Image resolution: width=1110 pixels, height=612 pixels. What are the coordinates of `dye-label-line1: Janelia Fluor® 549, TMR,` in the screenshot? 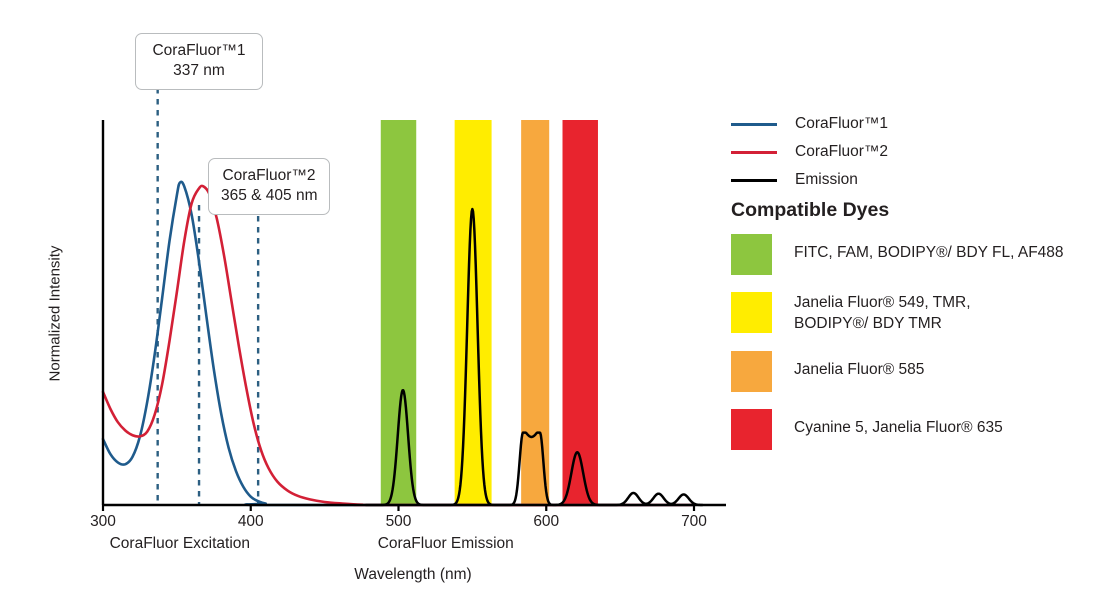 It's located at (882, 302).